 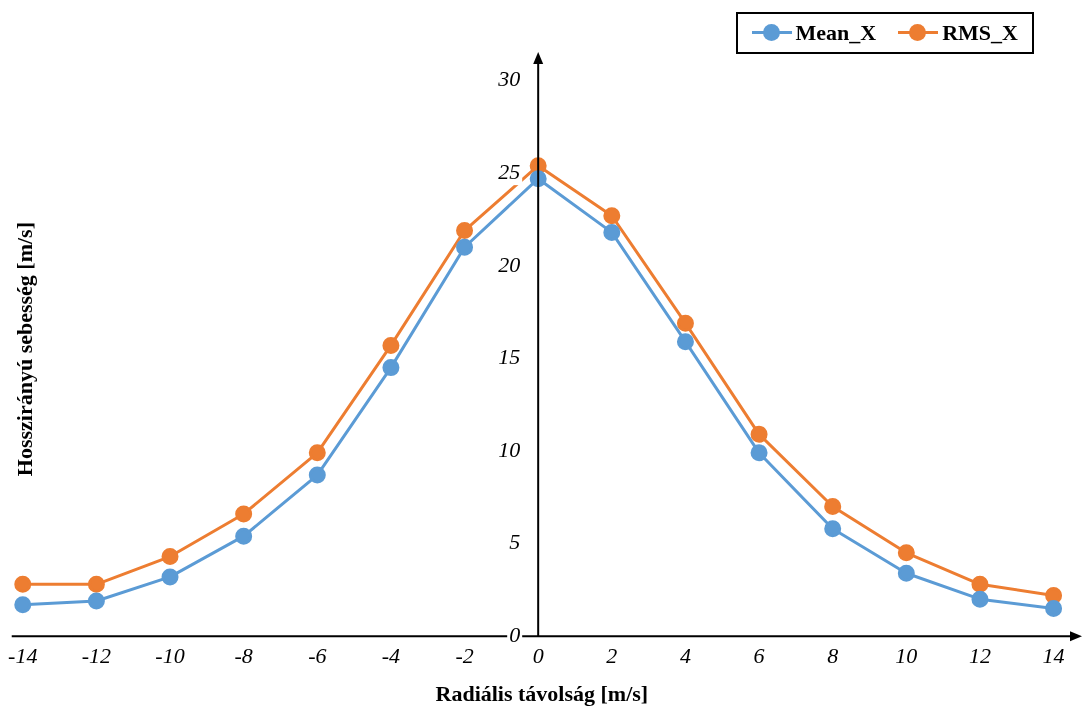 What do you see at coordinates (979, 656) in the screenshot?
I see `x-tick-label: 12` at bounding box center [979, 656].